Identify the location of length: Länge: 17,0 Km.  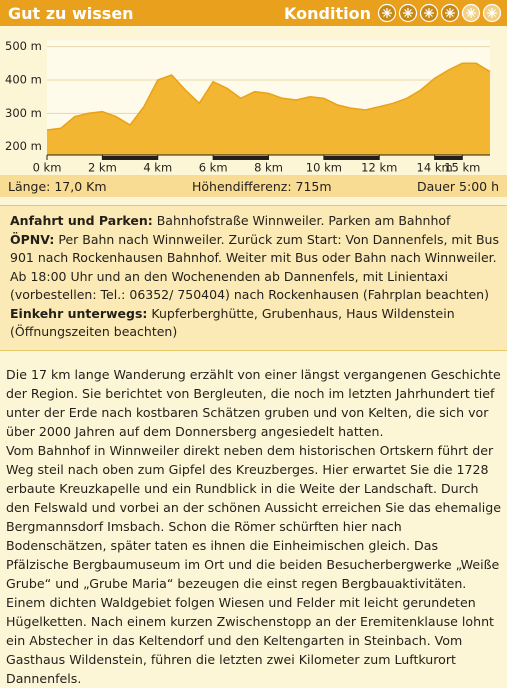
(57, 186).